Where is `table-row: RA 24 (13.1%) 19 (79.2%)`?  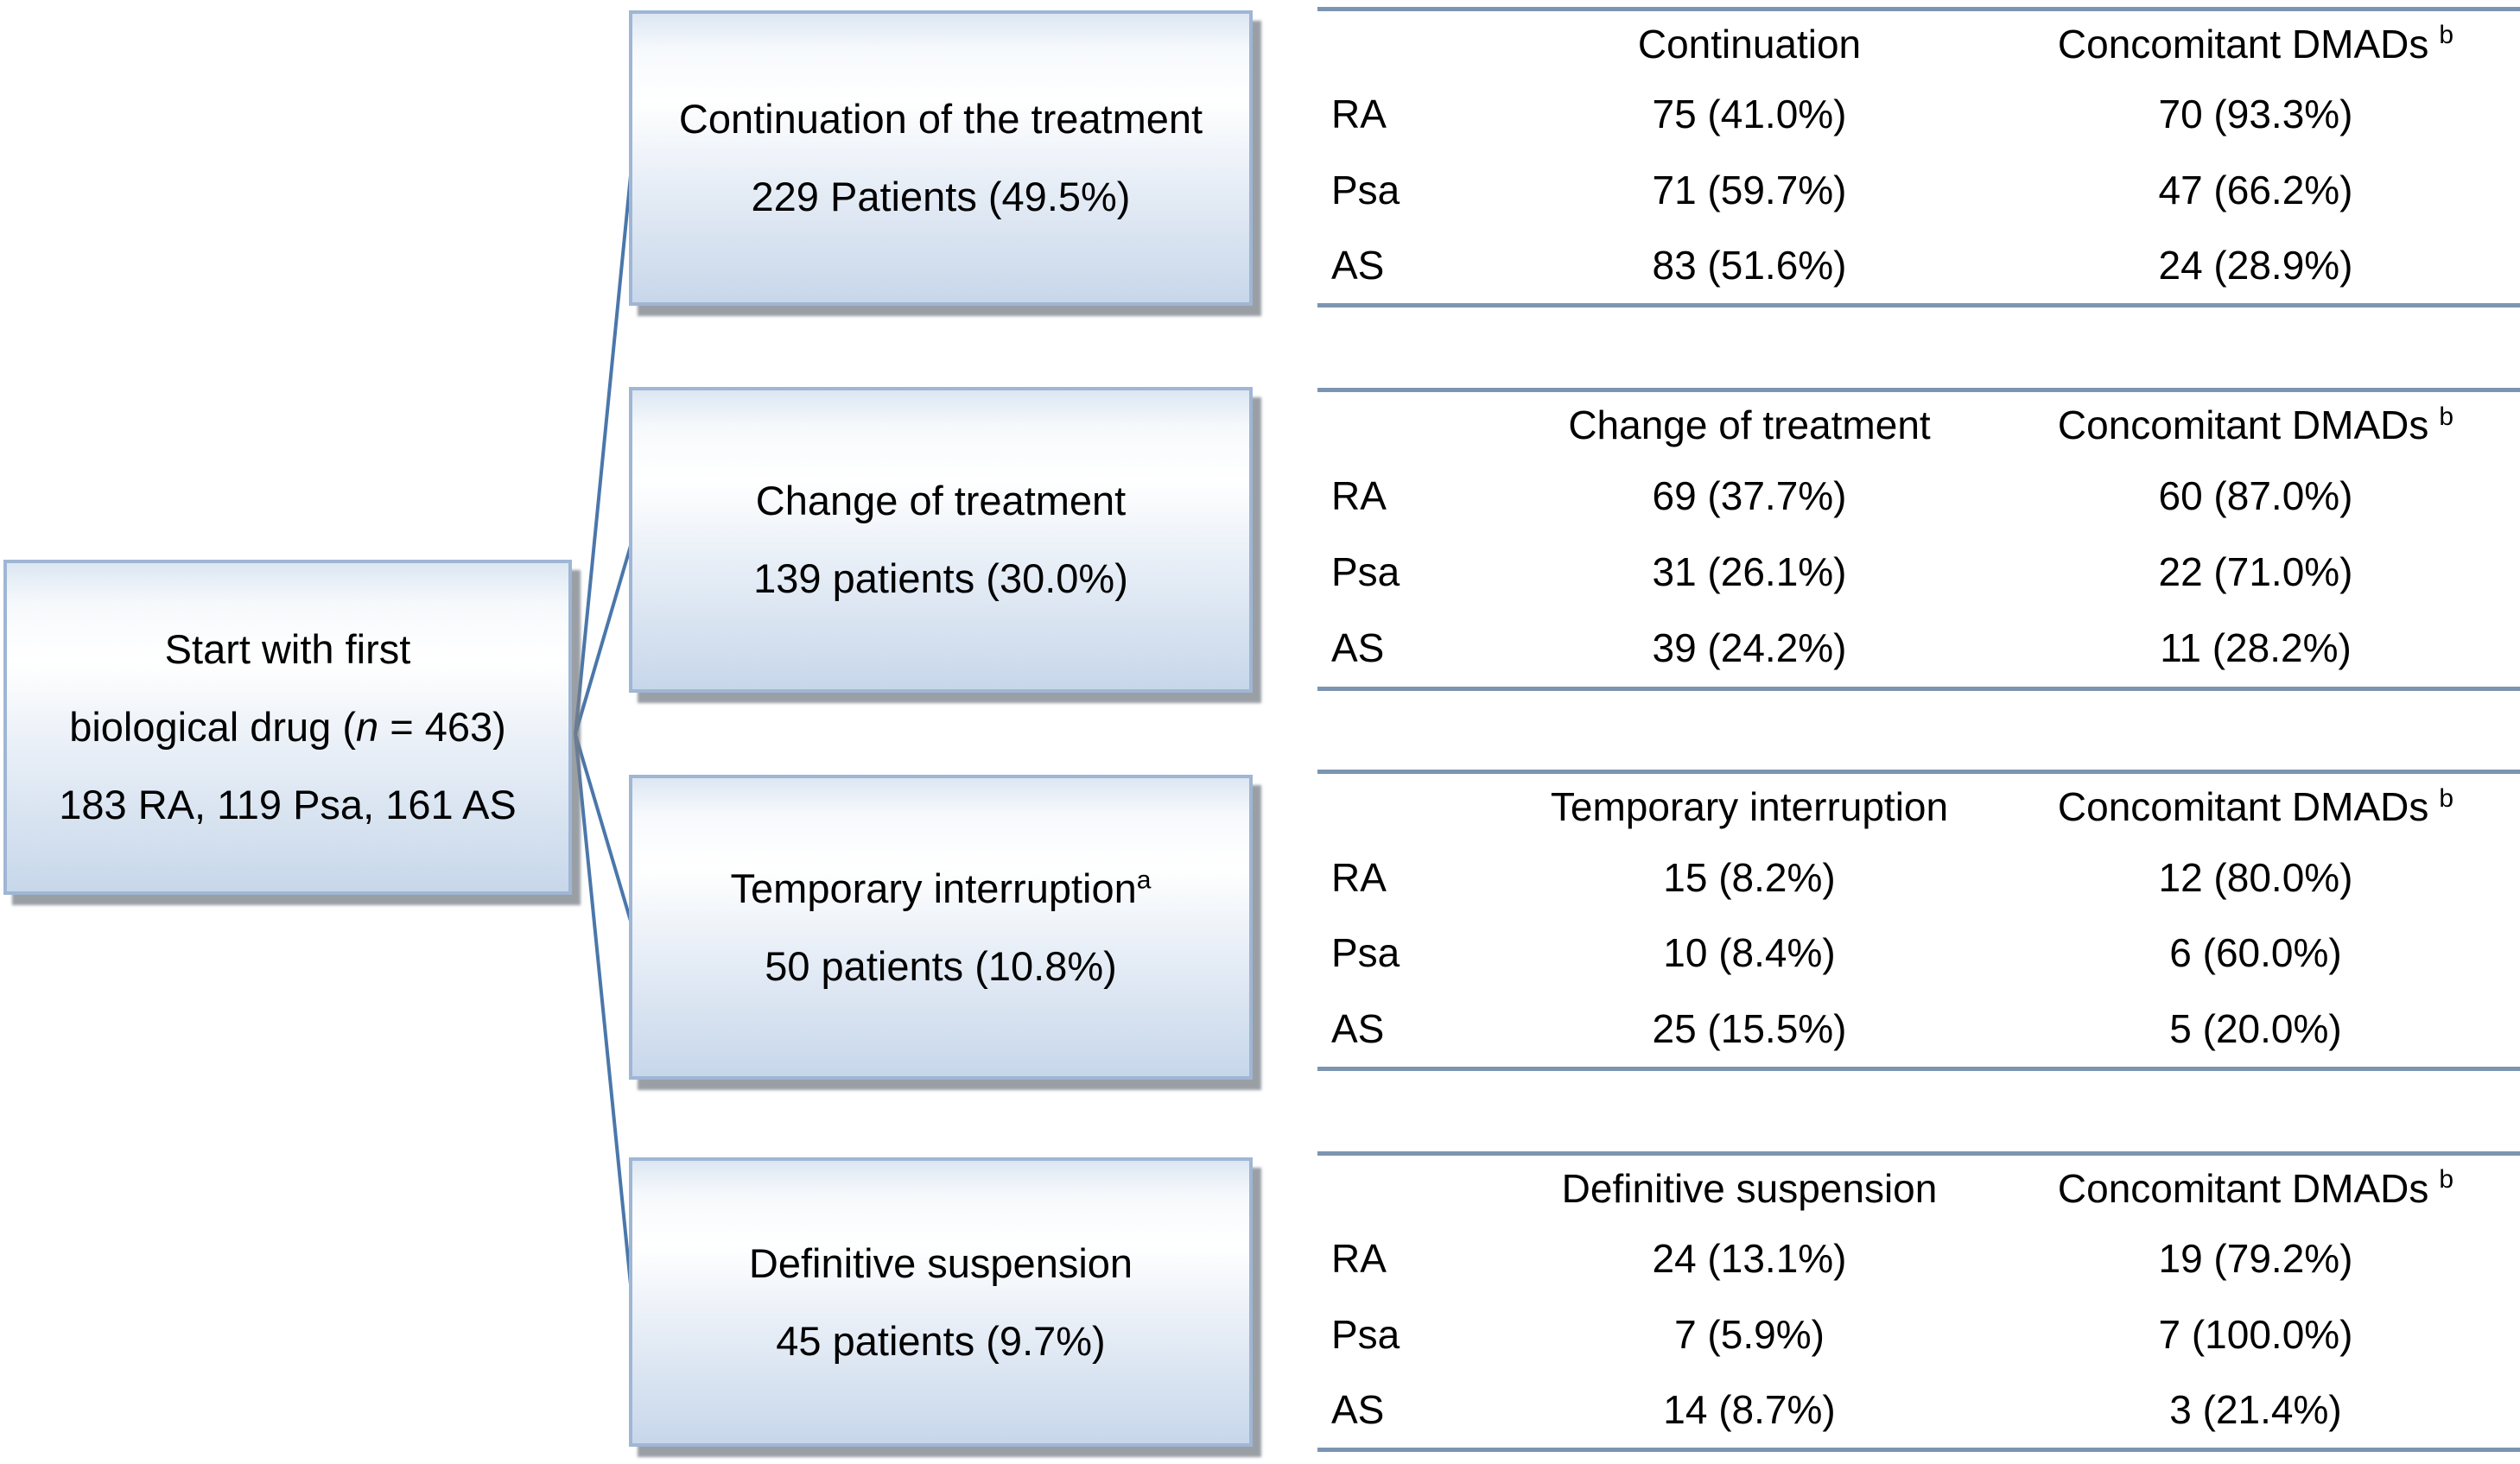 table-row: RA 24 (13.1%) 19 (79.2%) is located at coordinates (1918, 1258).